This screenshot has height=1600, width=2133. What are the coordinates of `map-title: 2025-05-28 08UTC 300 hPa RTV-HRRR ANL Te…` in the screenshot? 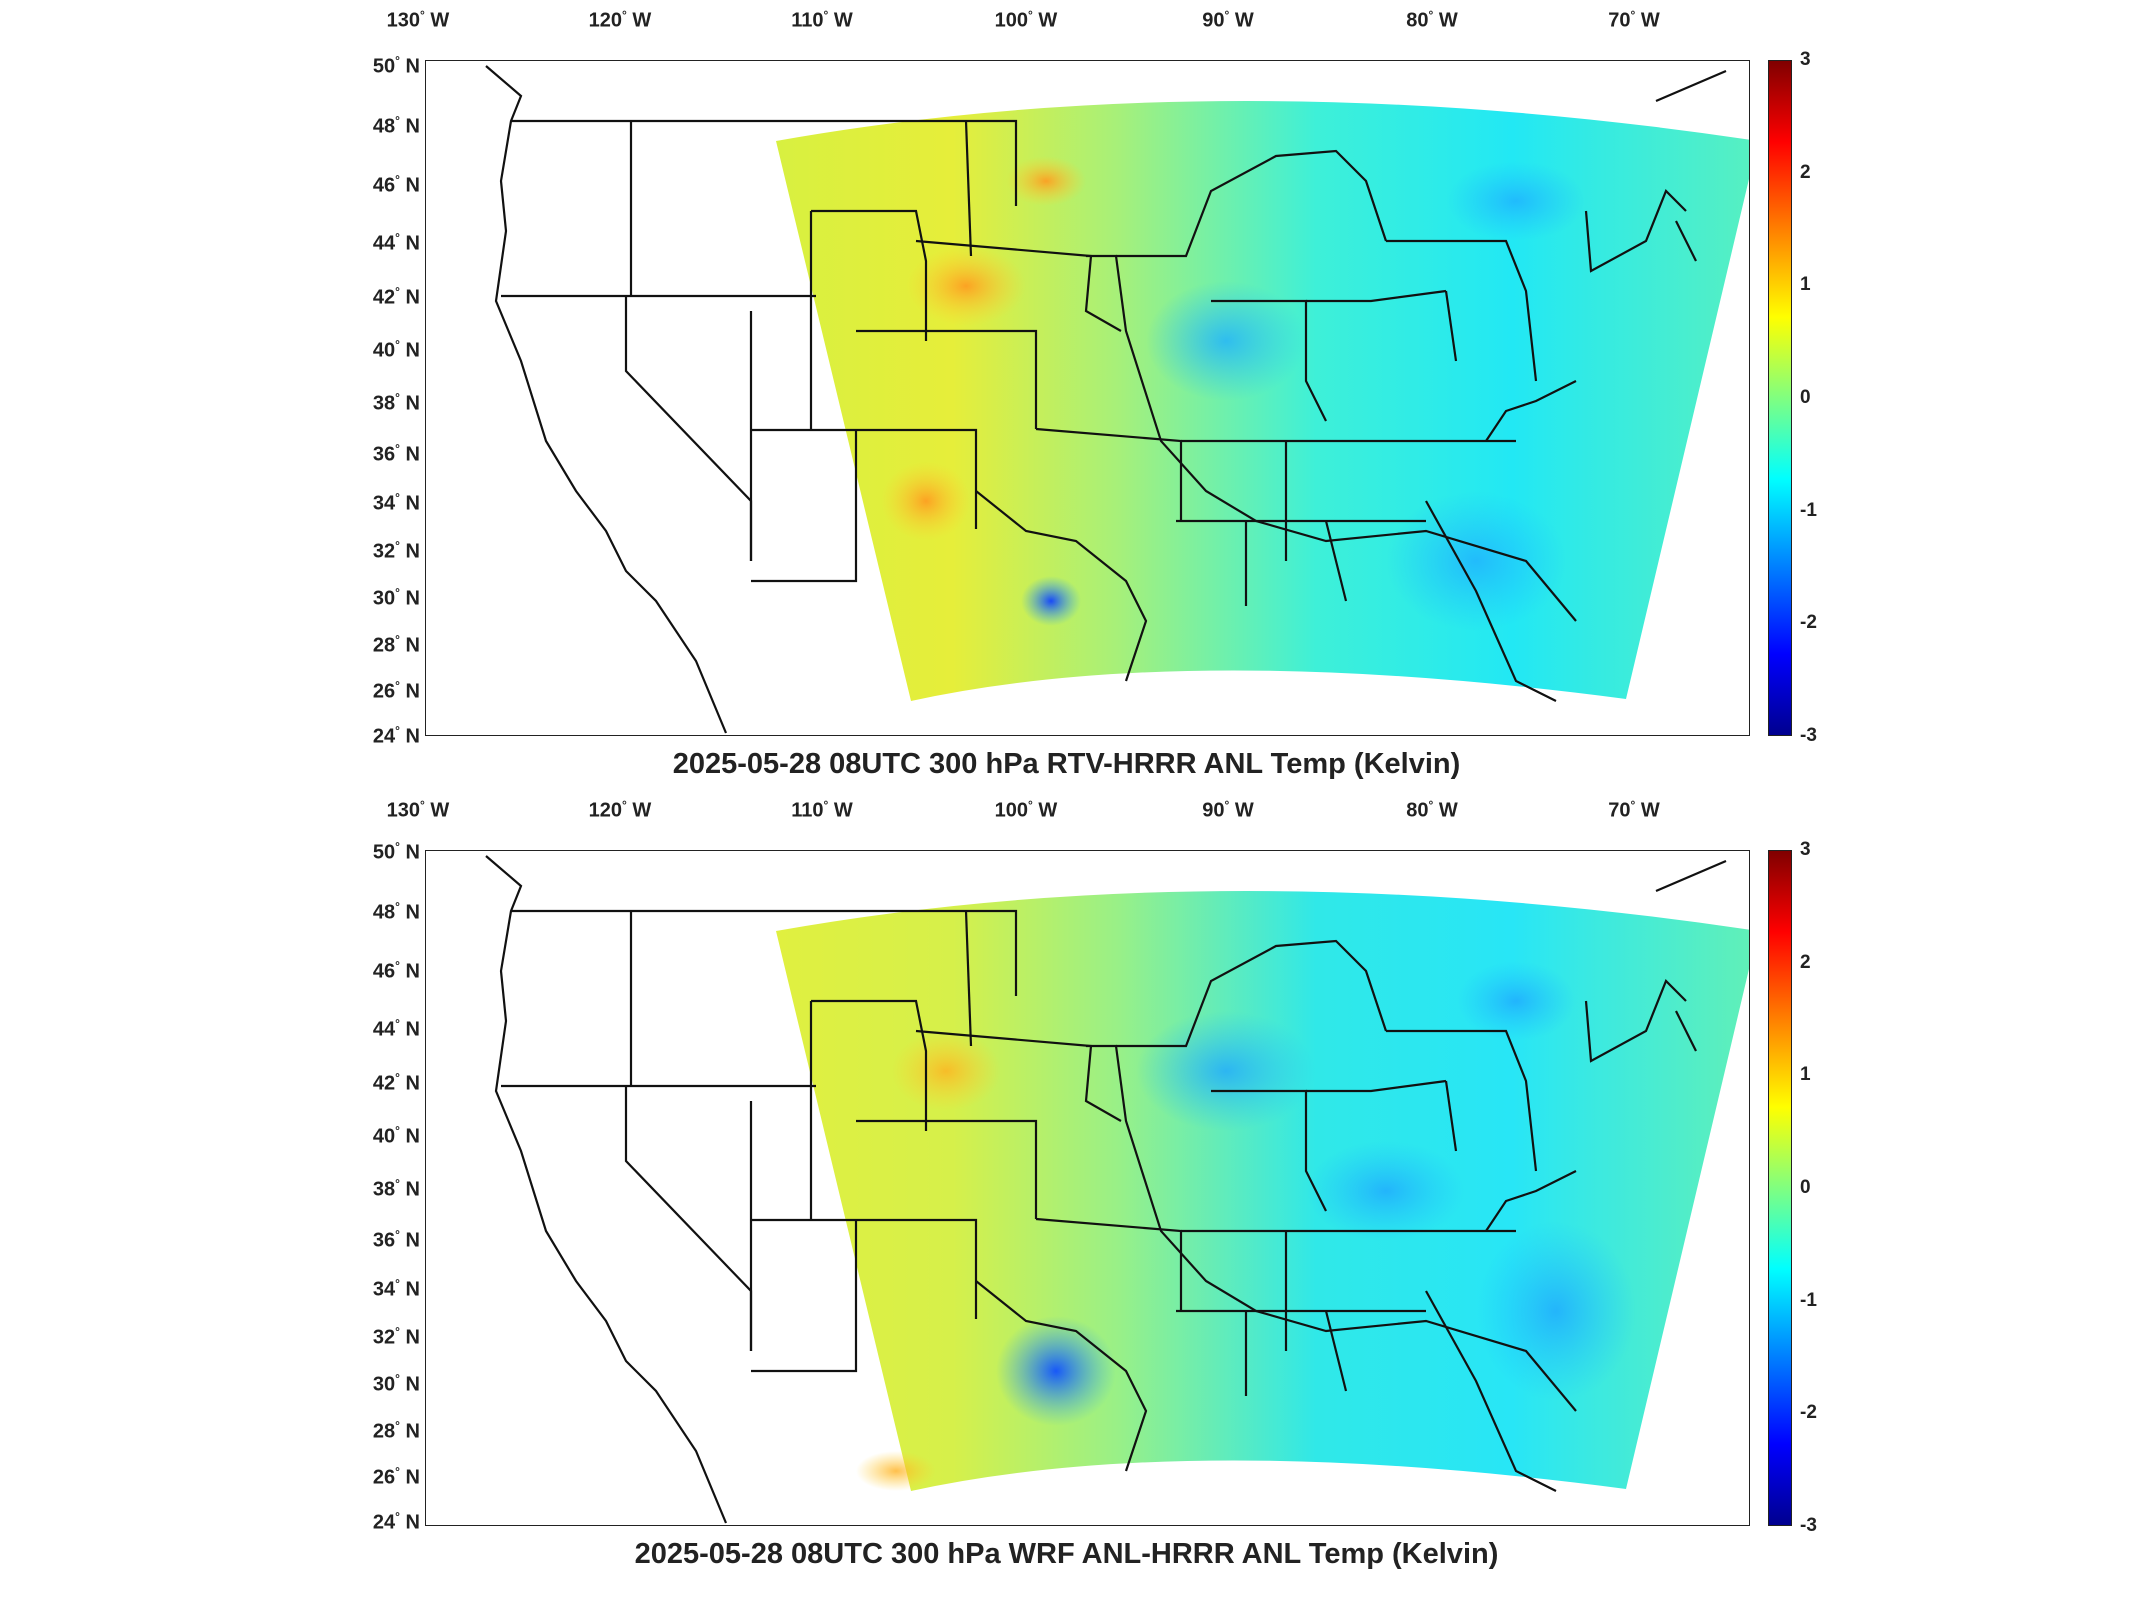 It's located at (1066, 764).